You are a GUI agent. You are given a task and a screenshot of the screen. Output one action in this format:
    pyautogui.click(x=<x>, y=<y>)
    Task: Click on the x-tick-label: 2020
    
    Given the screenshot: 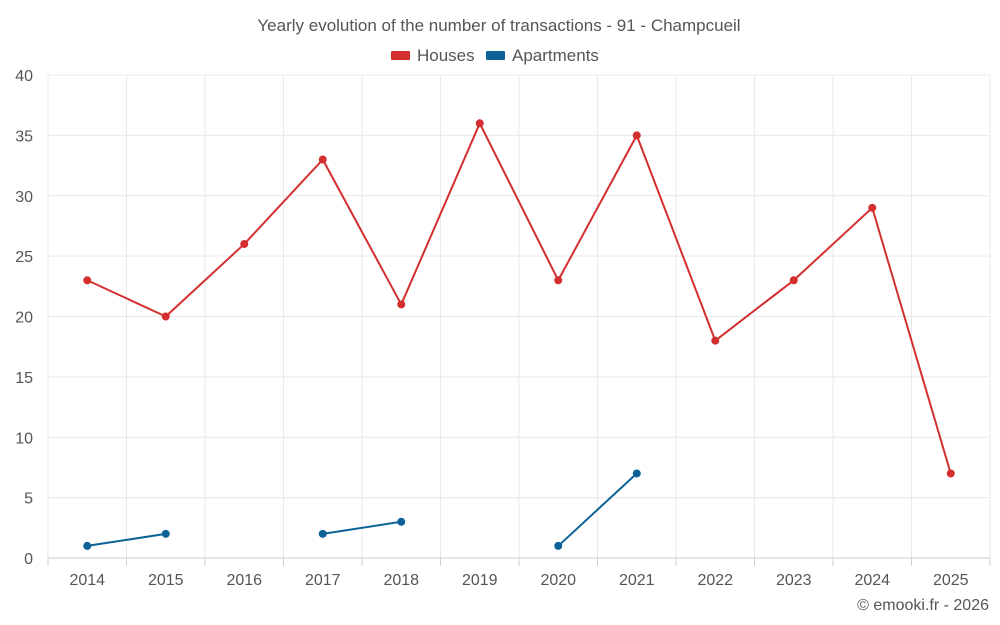 What is the action you would take?
    pyautogui.click(x=558, y=580)
    